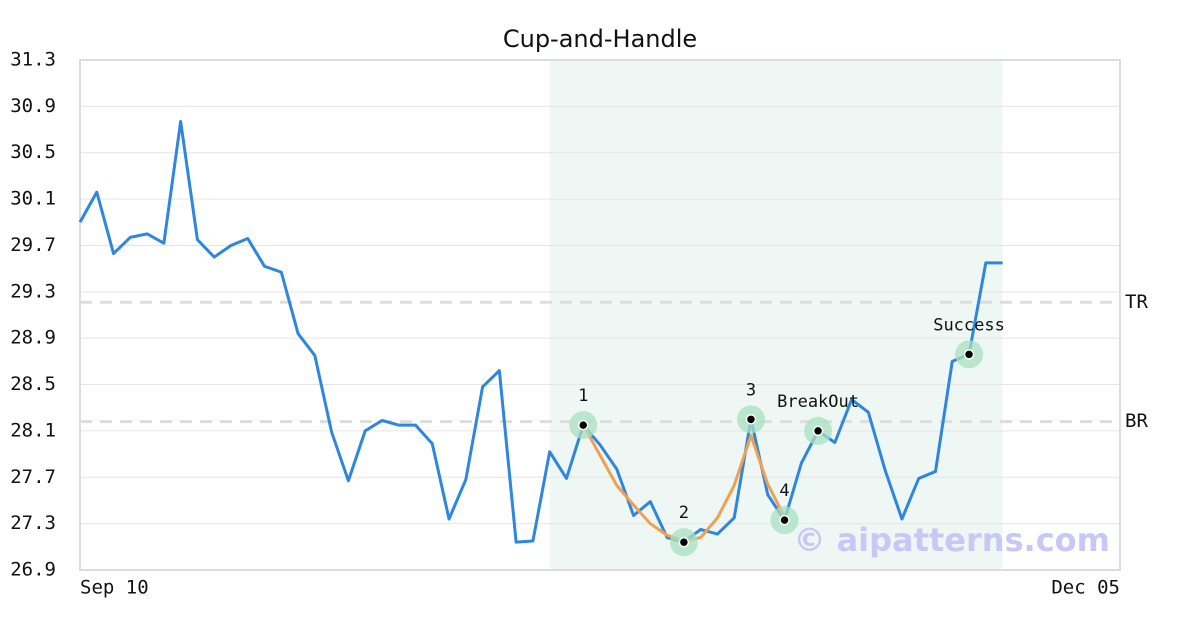 This screenshot has height=630, width=1200. What do you see at coordinates (33, 152) in the screenshot?
I see `y-tick-label: 30.5` at bounding box center [33, 152].